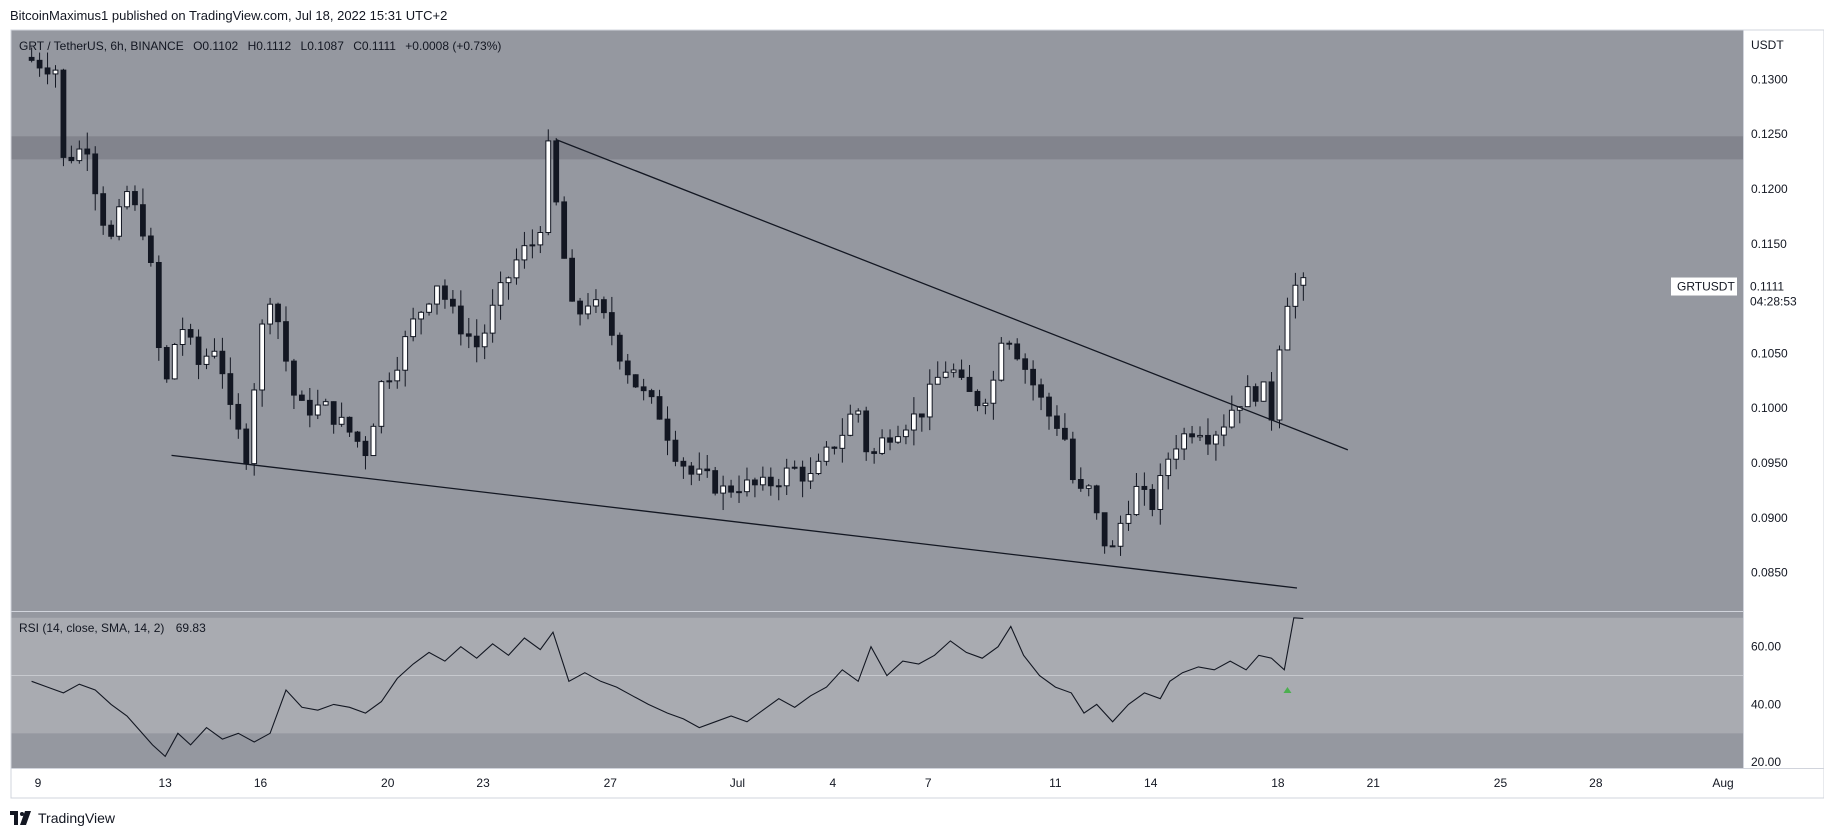  What do you see at coordinates (1596, 783) in the screenshot?
I see `time-tick-label: 28` at bounding box center [1596, 783].